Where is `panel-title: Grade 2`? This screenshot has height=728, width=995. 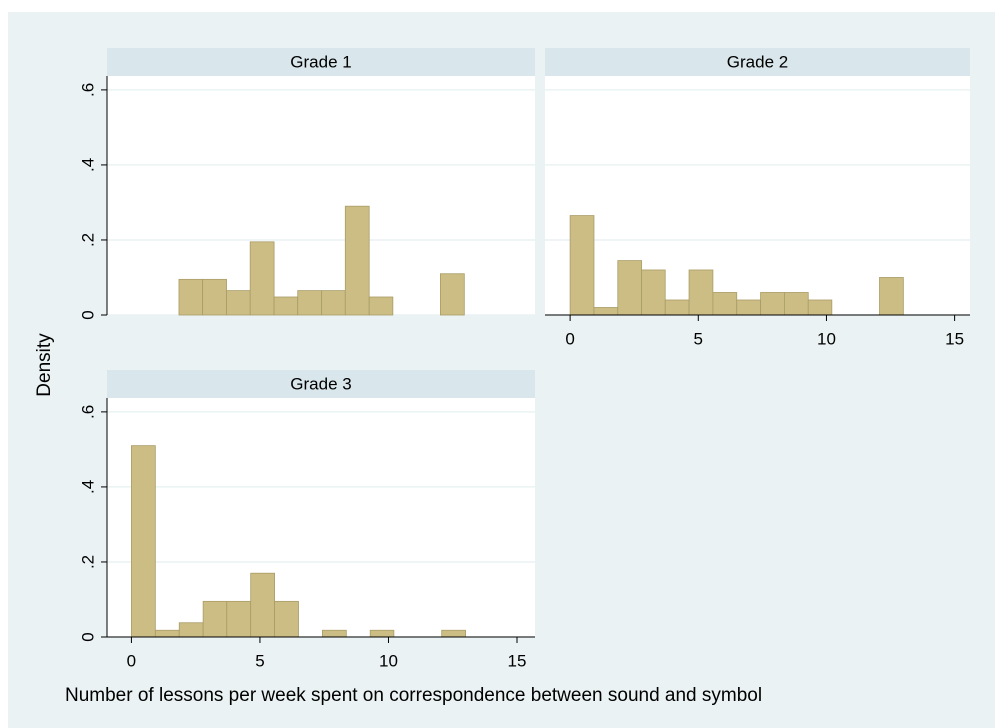 panel-title: Grade 2 is located at coordinates (757, 61).